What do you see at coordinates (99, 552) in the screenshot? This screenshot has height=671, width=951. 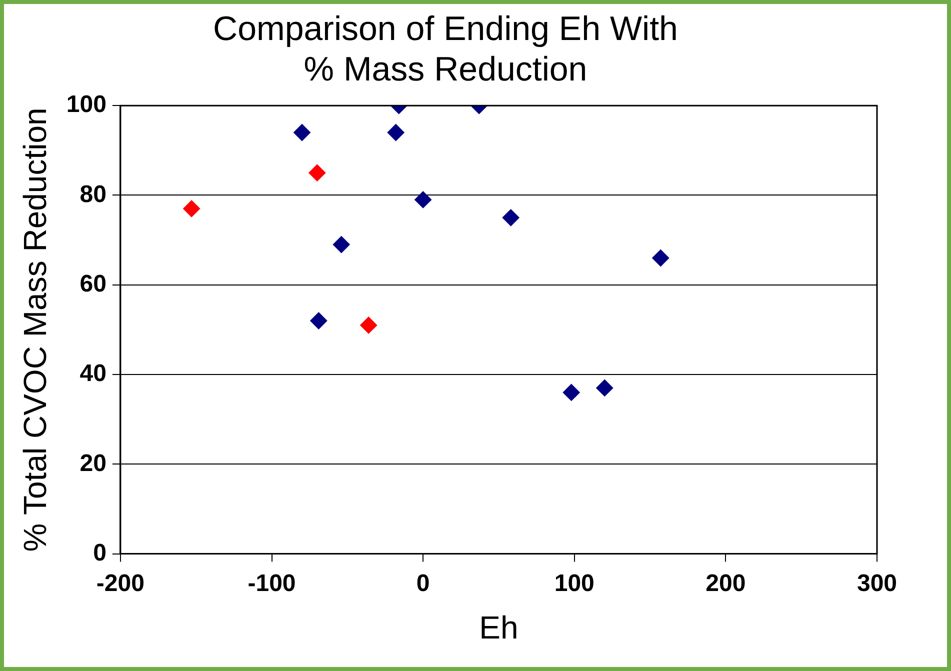 I see `y-tick-label: 0` at bounding box center [99, 552].